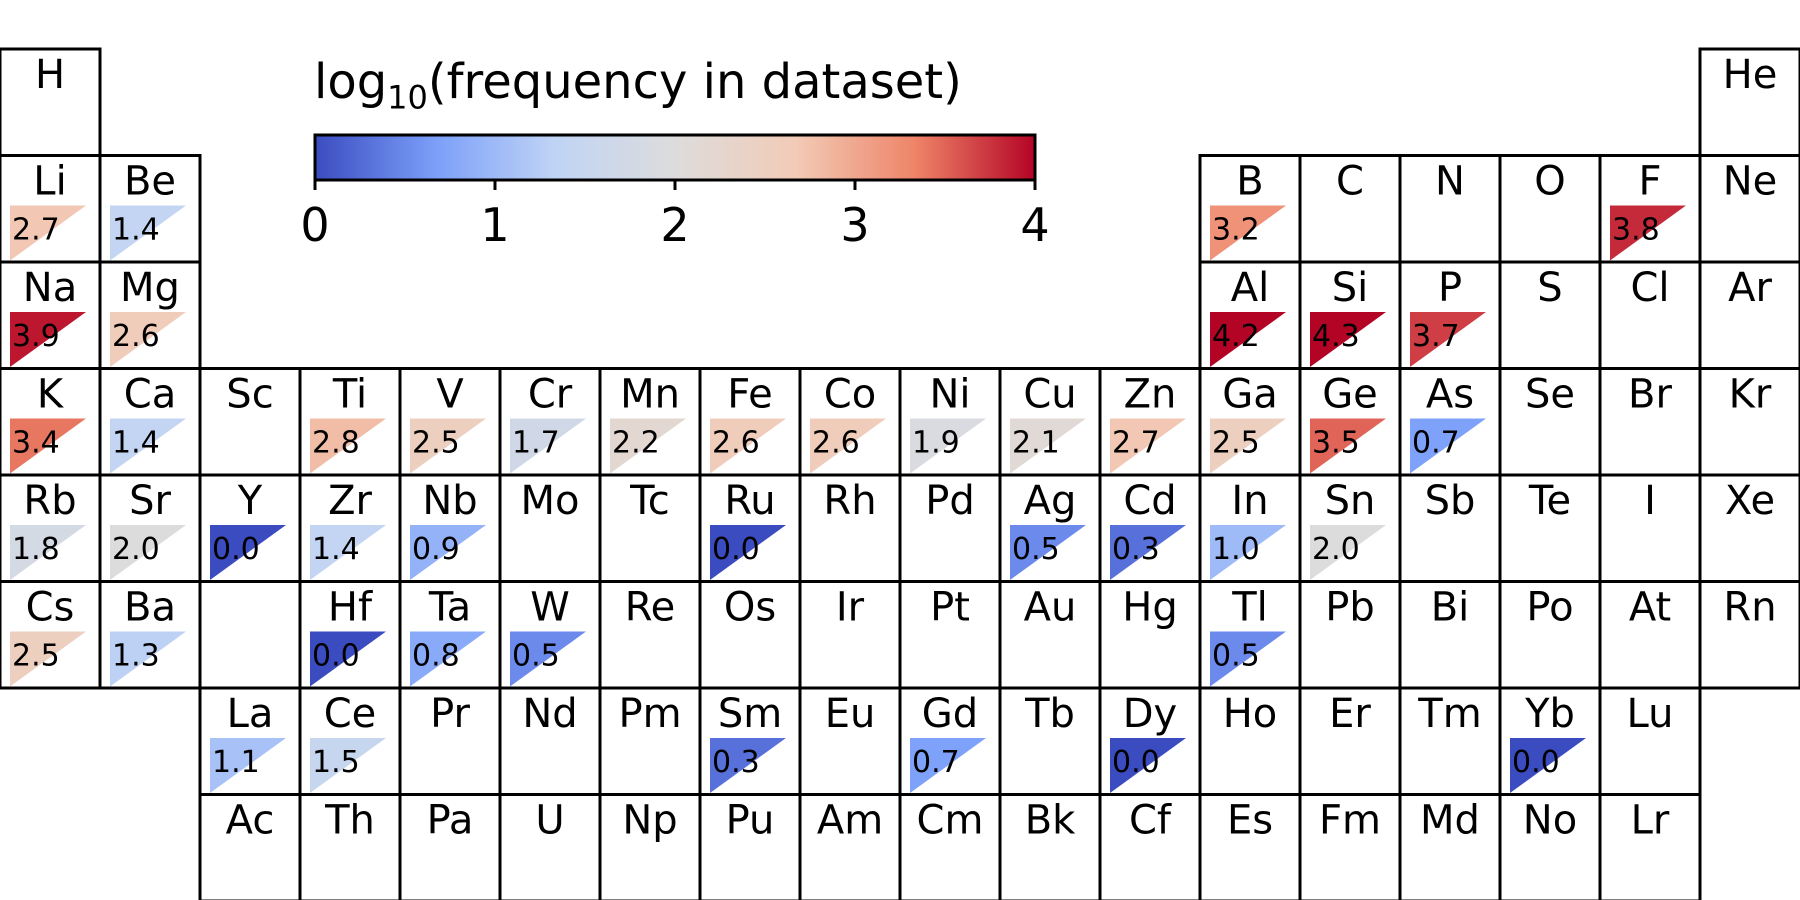 This screenshot has width=1800, height=900. I want to click on element-cell-k: 3.4 K, so click(51, 422).